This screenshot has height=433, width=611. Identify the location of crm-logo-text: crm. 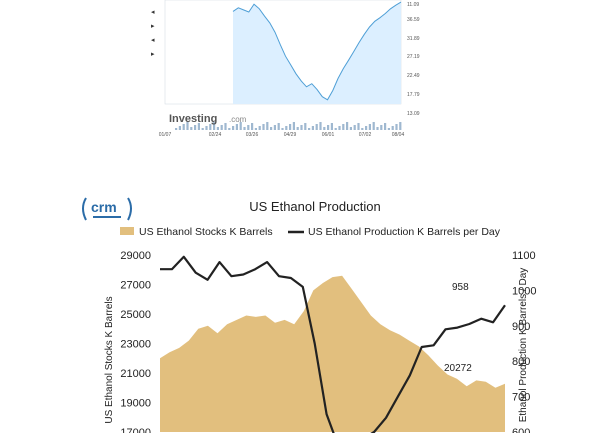
(104, 207).